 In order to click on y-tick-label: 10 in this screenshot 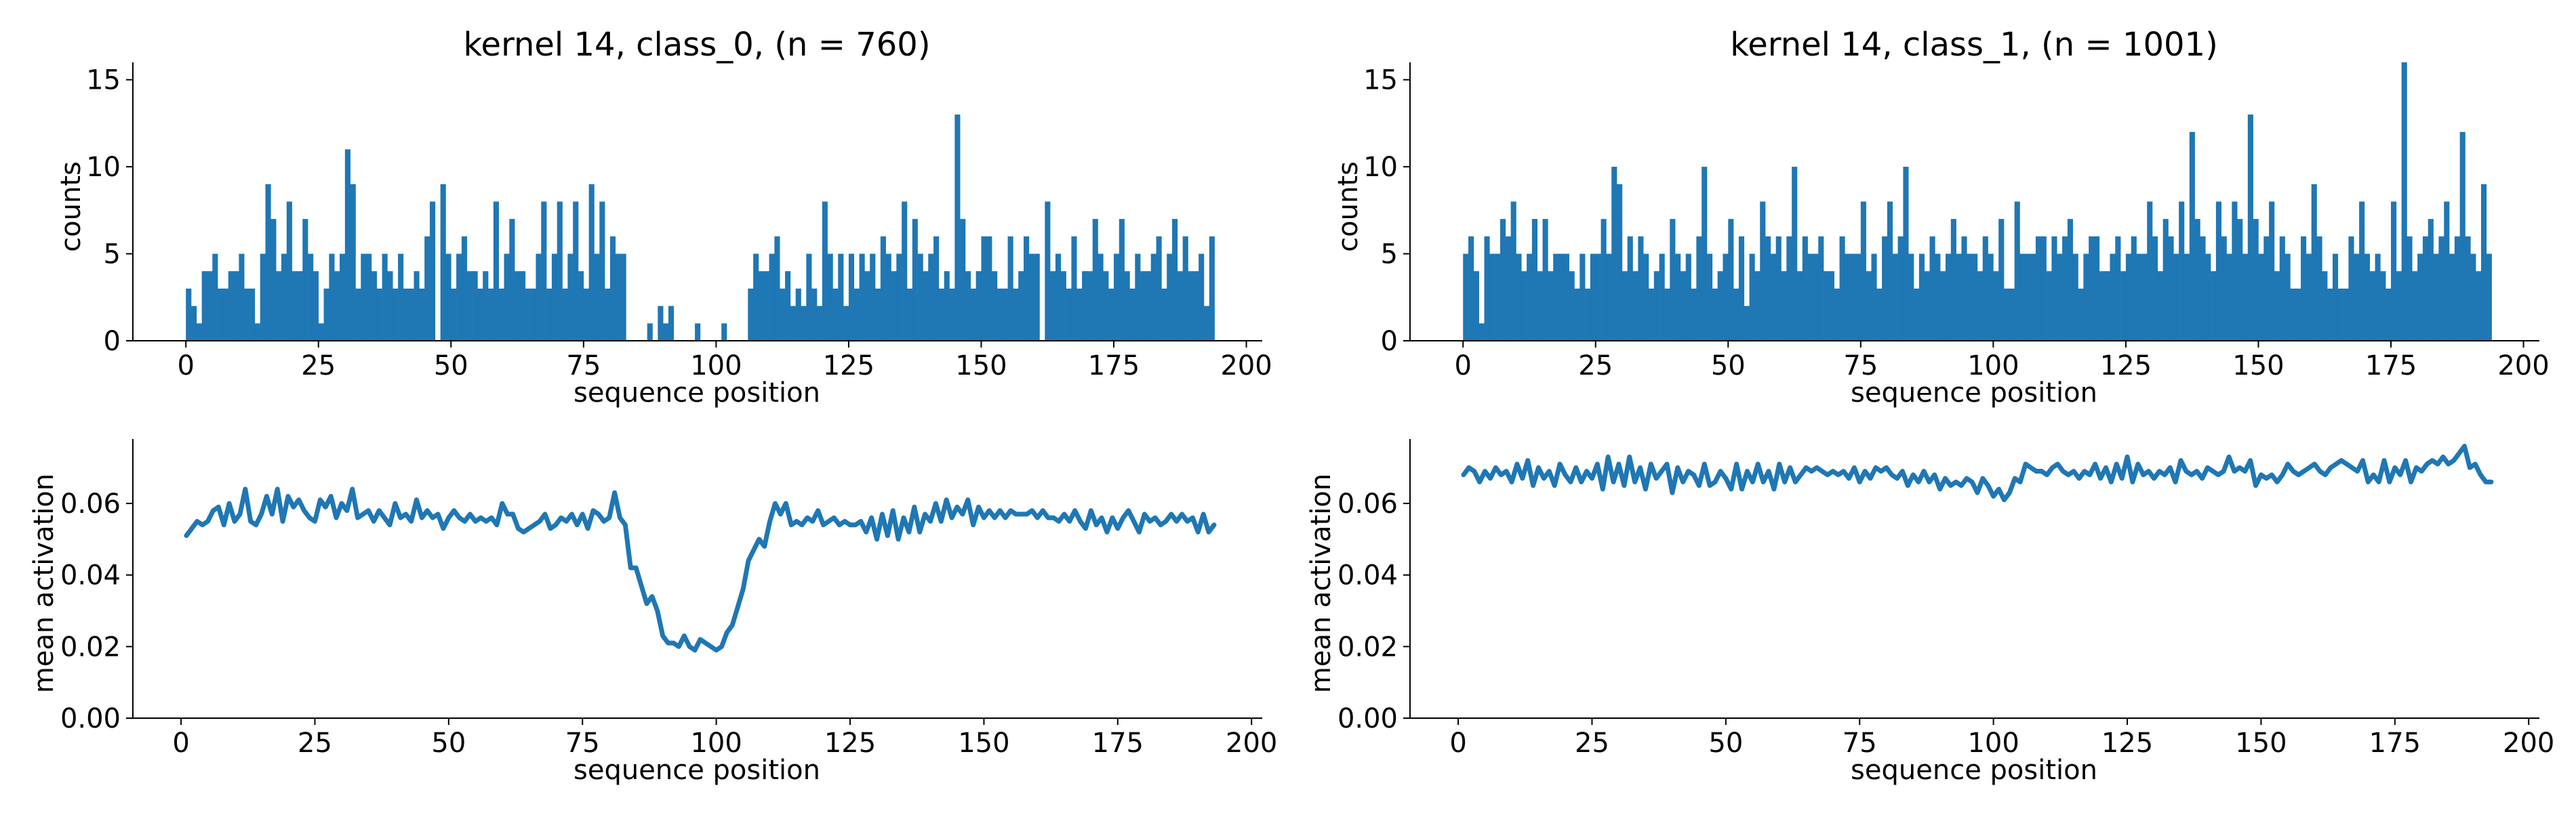, I will do `click(103, 167)`.